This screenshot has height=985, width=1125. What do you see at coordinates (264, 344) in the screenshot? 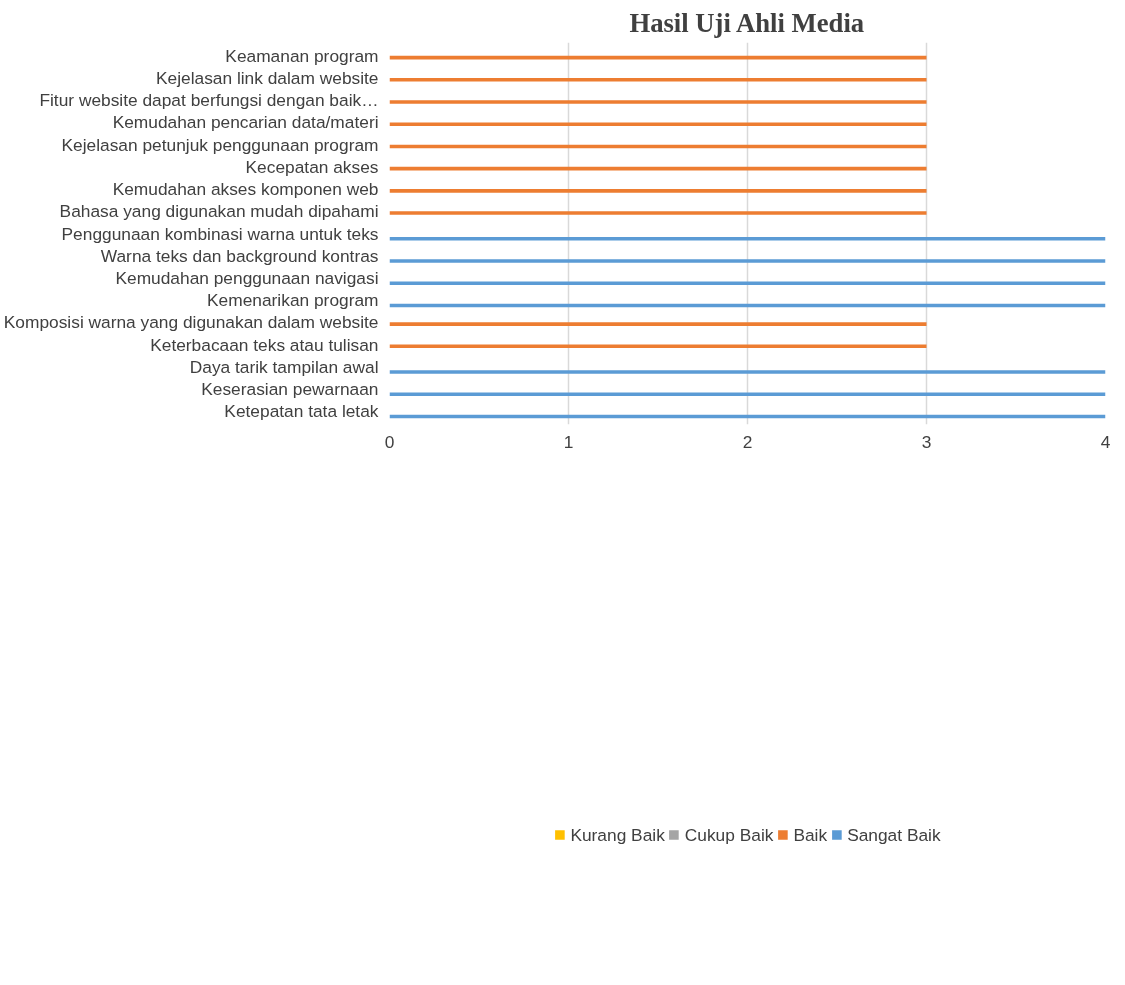
I see `y-tick-label: Keterbacaan teks atau tulisan` at bounding box center [264, 344].